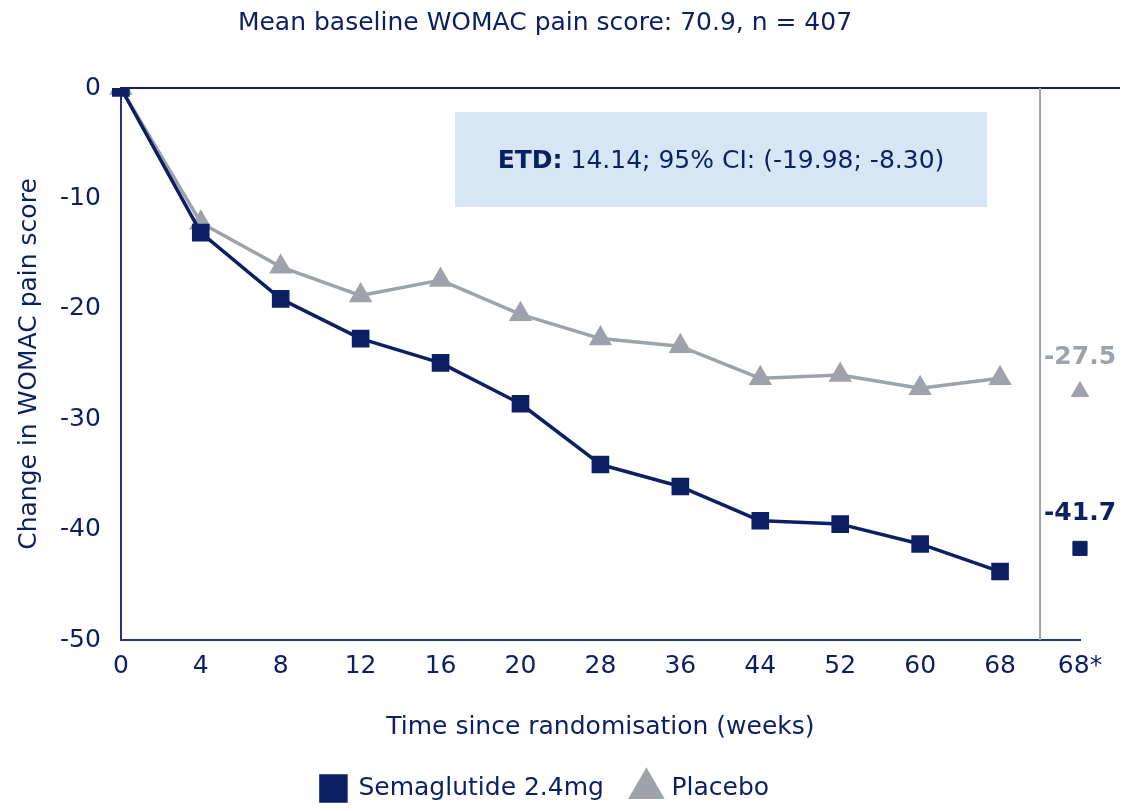 The image size is (1125, 811). I want to click on x-axis-title: Time since randomisation (weeks), so click(600, 725).